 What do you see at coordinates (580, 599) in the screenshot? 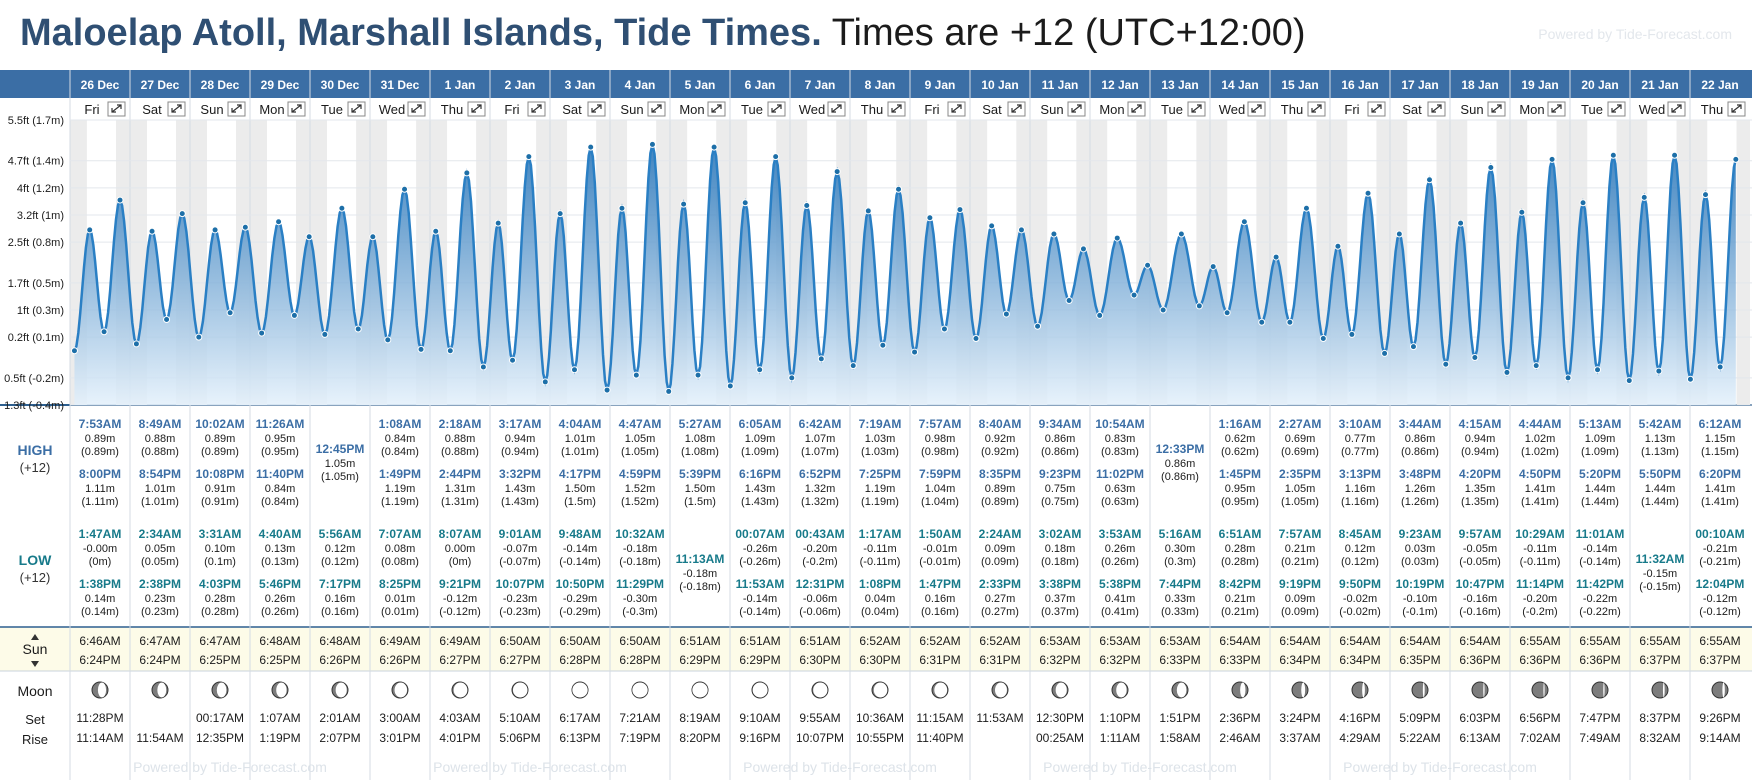
I see `low-tide-height: -0.29m` at bounding box center [580, 599].